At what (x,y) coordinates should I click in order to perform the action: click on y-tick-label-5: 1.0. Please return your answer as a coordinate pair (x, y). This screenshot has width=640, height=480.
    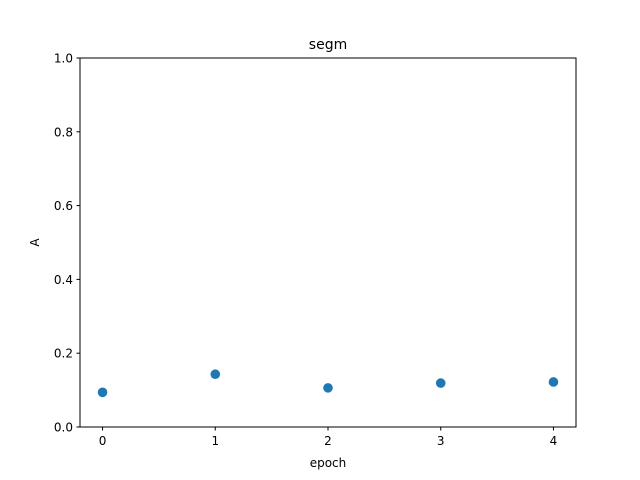
    Looking at the image, I should click on (63, 59).